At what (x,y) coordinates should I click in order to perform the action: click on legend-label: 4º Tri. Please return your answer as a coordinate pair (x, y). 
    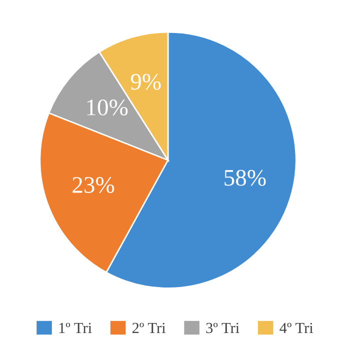
    Looking at the image, I should click on (297, 327).